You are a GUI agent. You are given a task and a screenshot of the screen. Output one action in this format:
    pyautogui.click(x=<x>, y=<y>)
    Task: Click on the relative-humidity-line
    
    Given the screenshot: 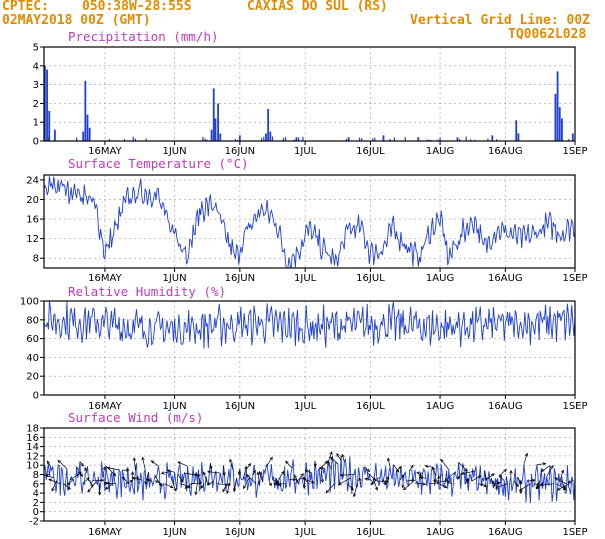 What is the action you would take?
    pyautogui.click(x=309, y=325)
    